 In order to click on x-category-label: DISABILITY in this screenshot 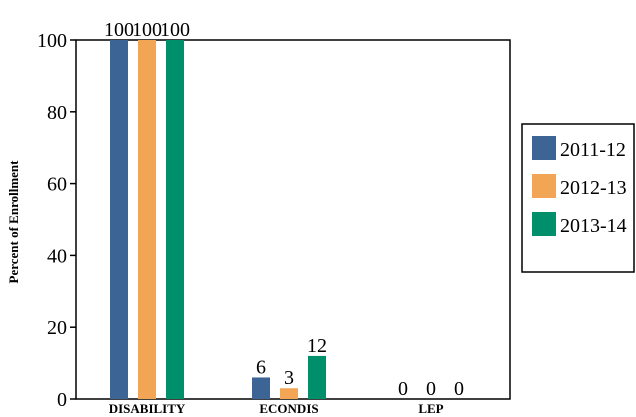, I will do `click(147, 408)`.